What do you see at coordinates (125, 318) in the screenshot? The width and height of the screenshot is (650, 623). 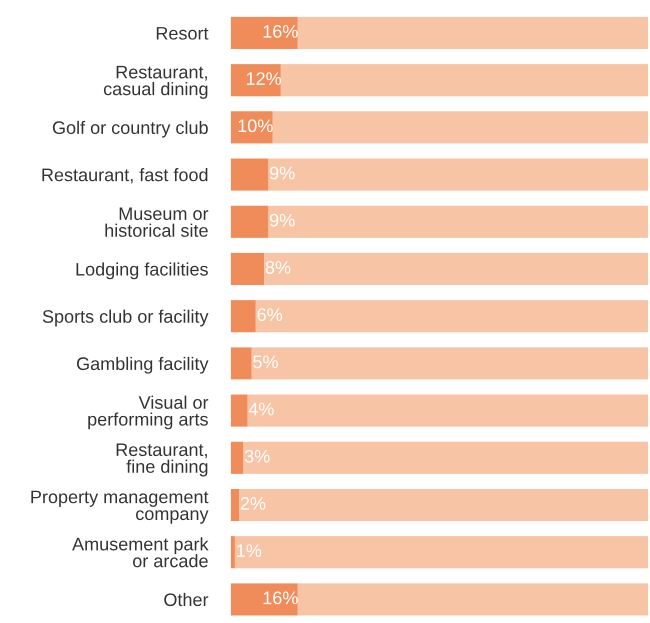 I see `y-tick-label: Sports club or facility` at bounding box center [125, 318].